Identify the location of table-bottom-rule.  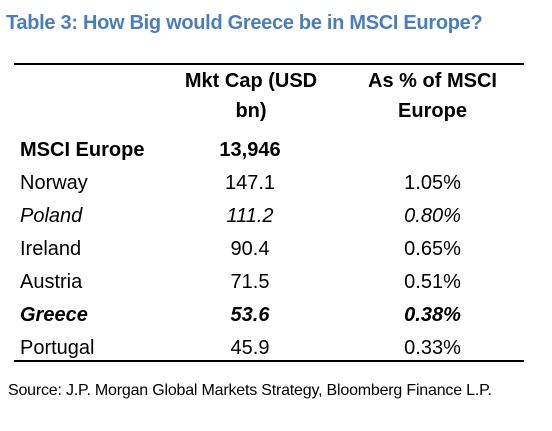
(269, 361).